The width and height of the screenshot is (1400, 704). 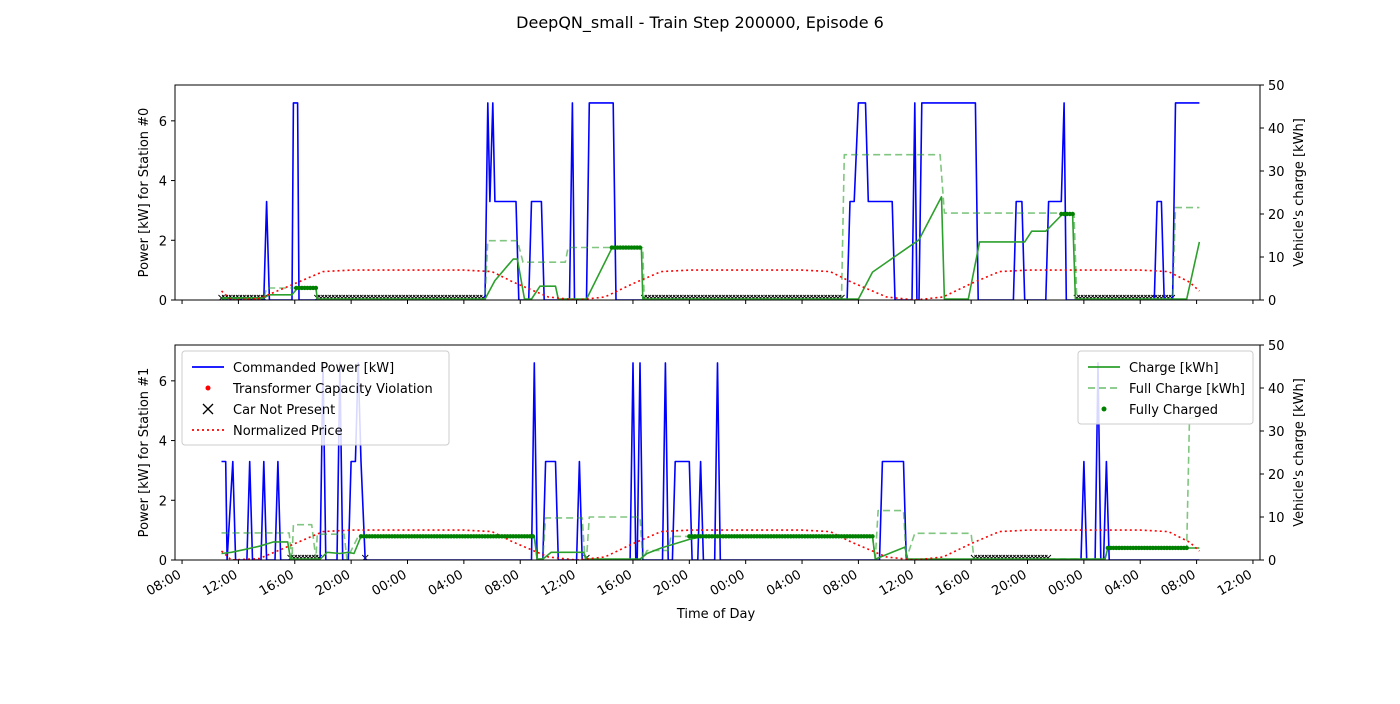 I want to click on legend-label: Transformer Capacity Violation, so click(x=332, y=389).